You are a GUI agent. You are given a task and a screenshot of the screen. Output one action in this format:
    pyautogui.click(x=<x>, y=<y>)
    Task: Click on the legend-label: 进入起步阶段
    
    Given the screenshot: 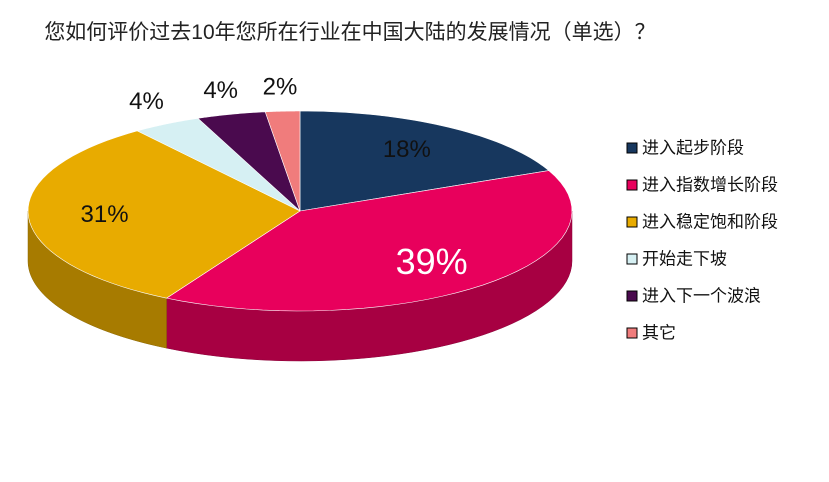 What is the action you would take?
    pyautogui.click(x=693, y=147)
    